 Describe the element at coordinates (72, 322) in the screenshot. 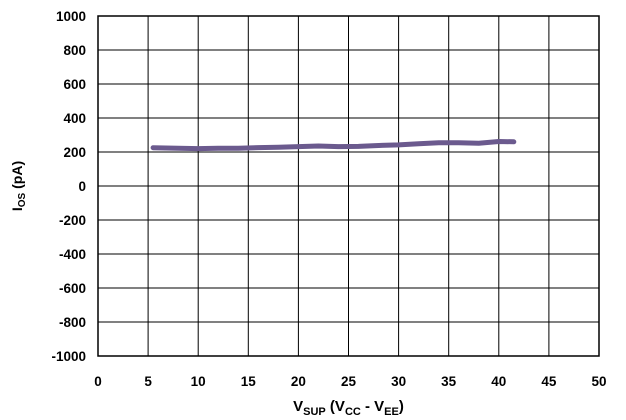

I see `y-tick-label: -800` at that location.